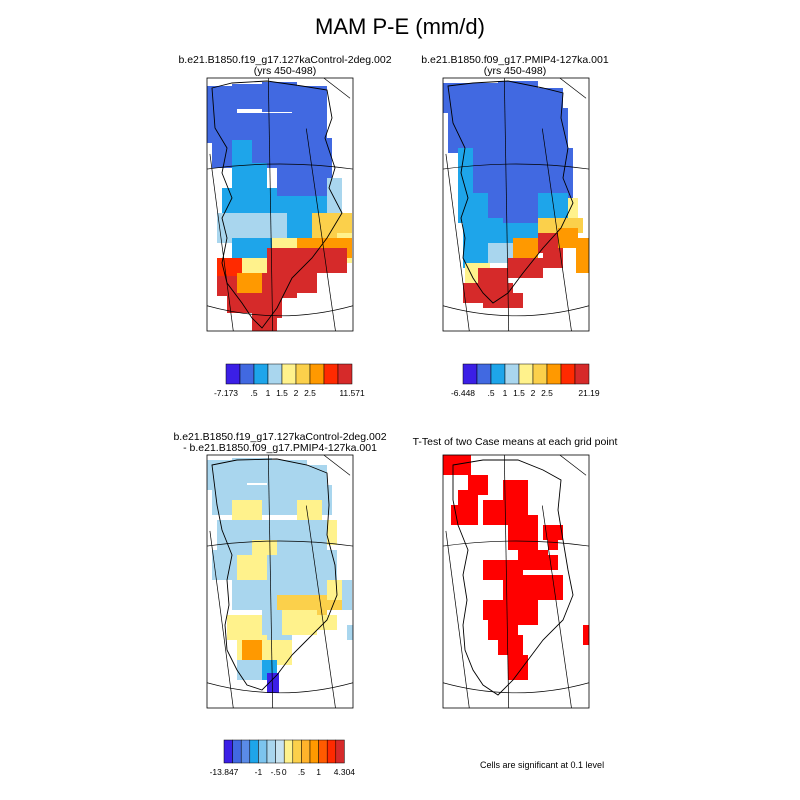  What do you see at coordinates (589, 393) in the screenshot?
I see `colorbar-tick-label: 21.19` at bounding box center [589, 393].